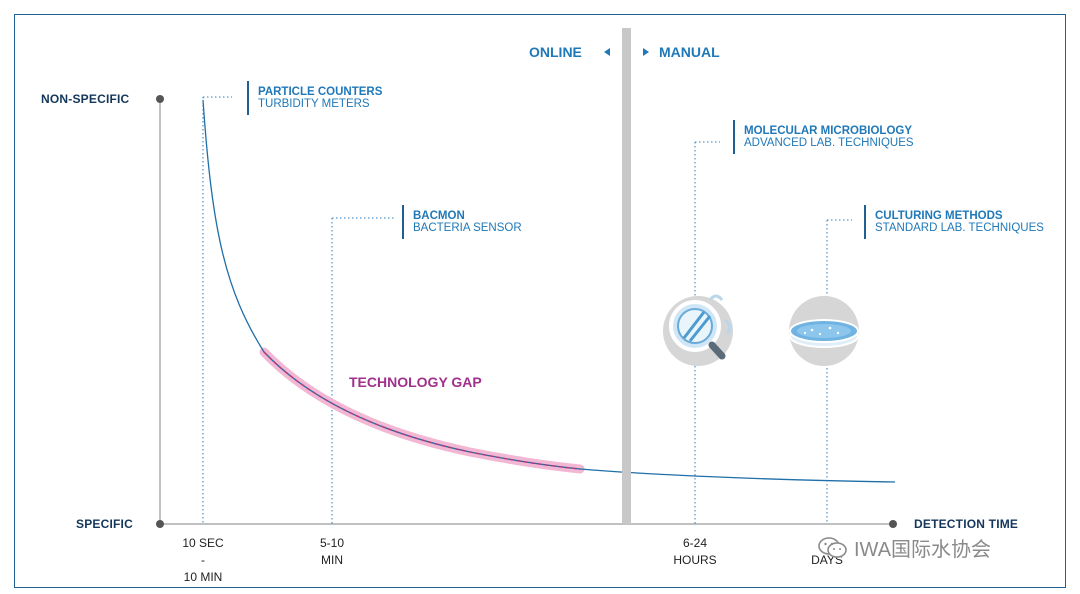 Image resolution: width=1080 pixels, height=594 pixels. I want to click on y-axis-top-dot, so click(160, 99).